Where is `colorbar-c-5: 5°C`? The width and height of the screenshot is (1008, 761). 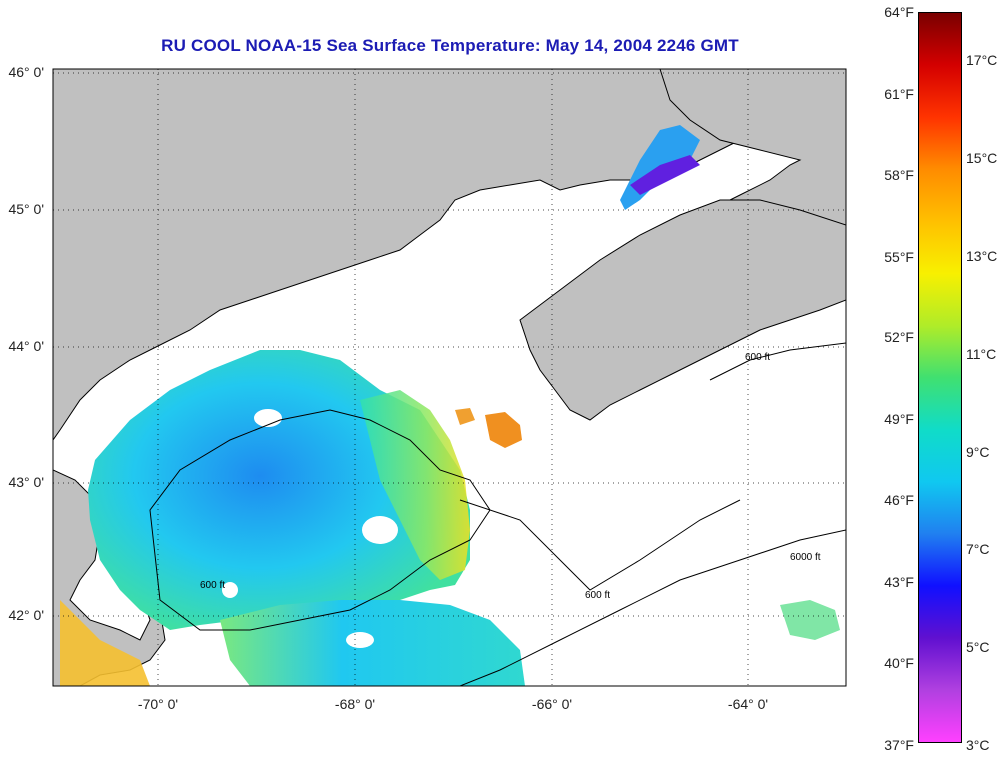
colorbar-c-5: 5°C is located at coordinates (978, 647).